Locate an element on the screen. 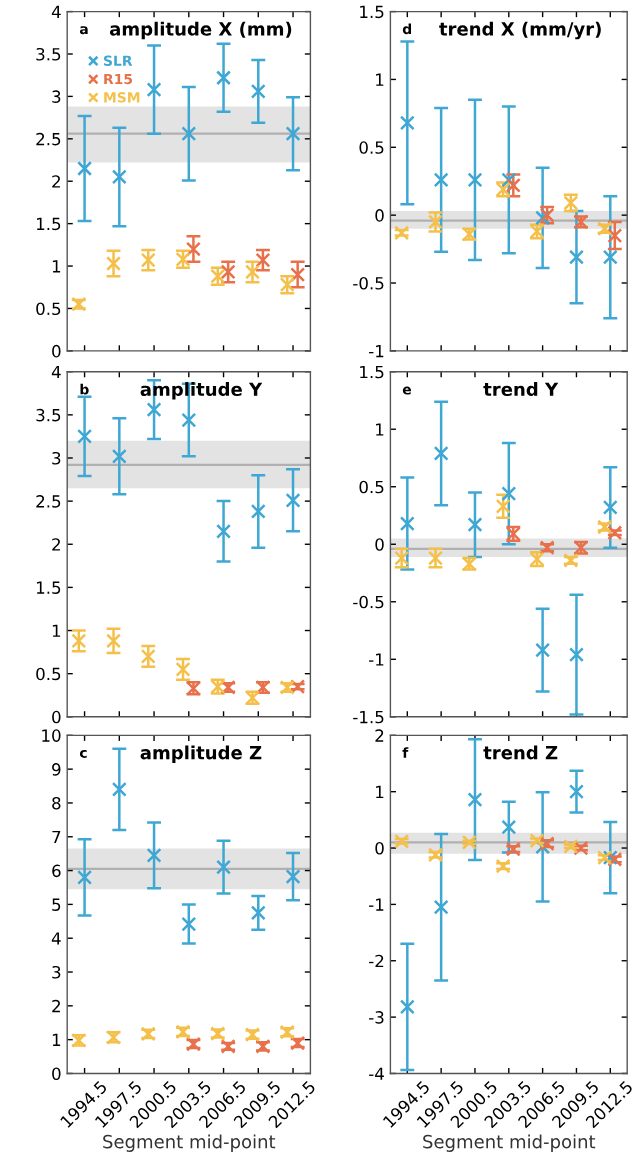 This screenshot has width=640, height=1158. chart-title: trend Z is located at coordinates (520, 752).